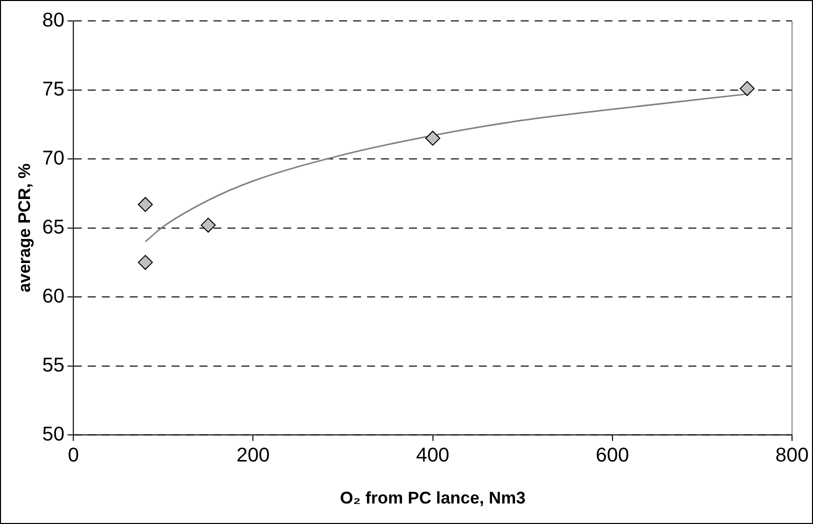 Image resolution: width=813 pixels, height=524 pixels. What do you see at coordinates (53, 227) in the screenshot?
I see `y-tick-label: 65` at bounding box center [53, 227].